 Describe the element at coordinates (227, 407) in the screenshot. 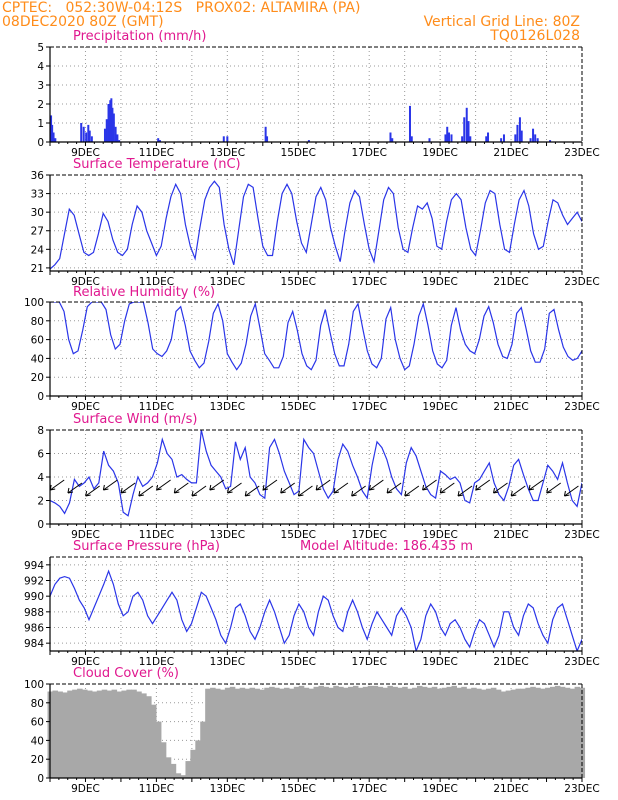

I see `x-tick-label: 13DEC` at that location.